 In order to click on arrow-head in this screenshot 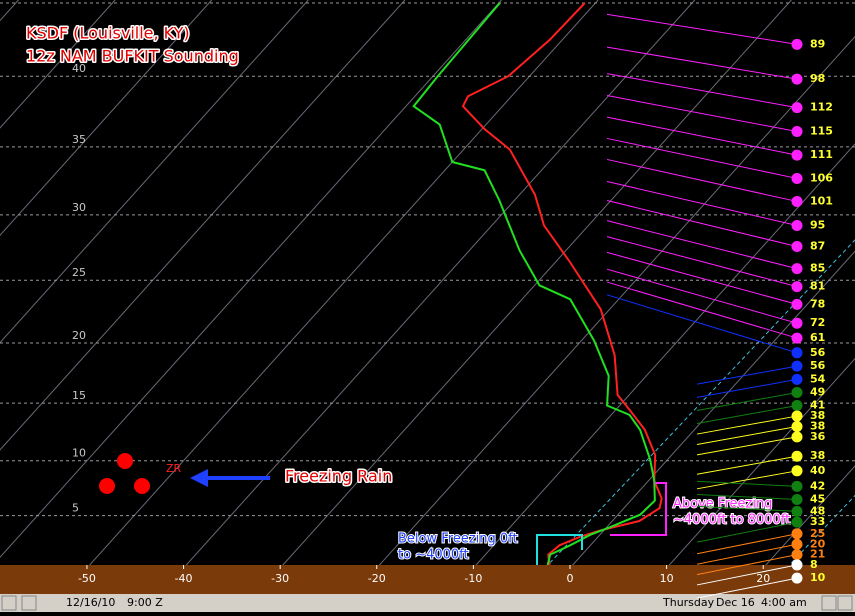, I will do `click(199, 478)`.